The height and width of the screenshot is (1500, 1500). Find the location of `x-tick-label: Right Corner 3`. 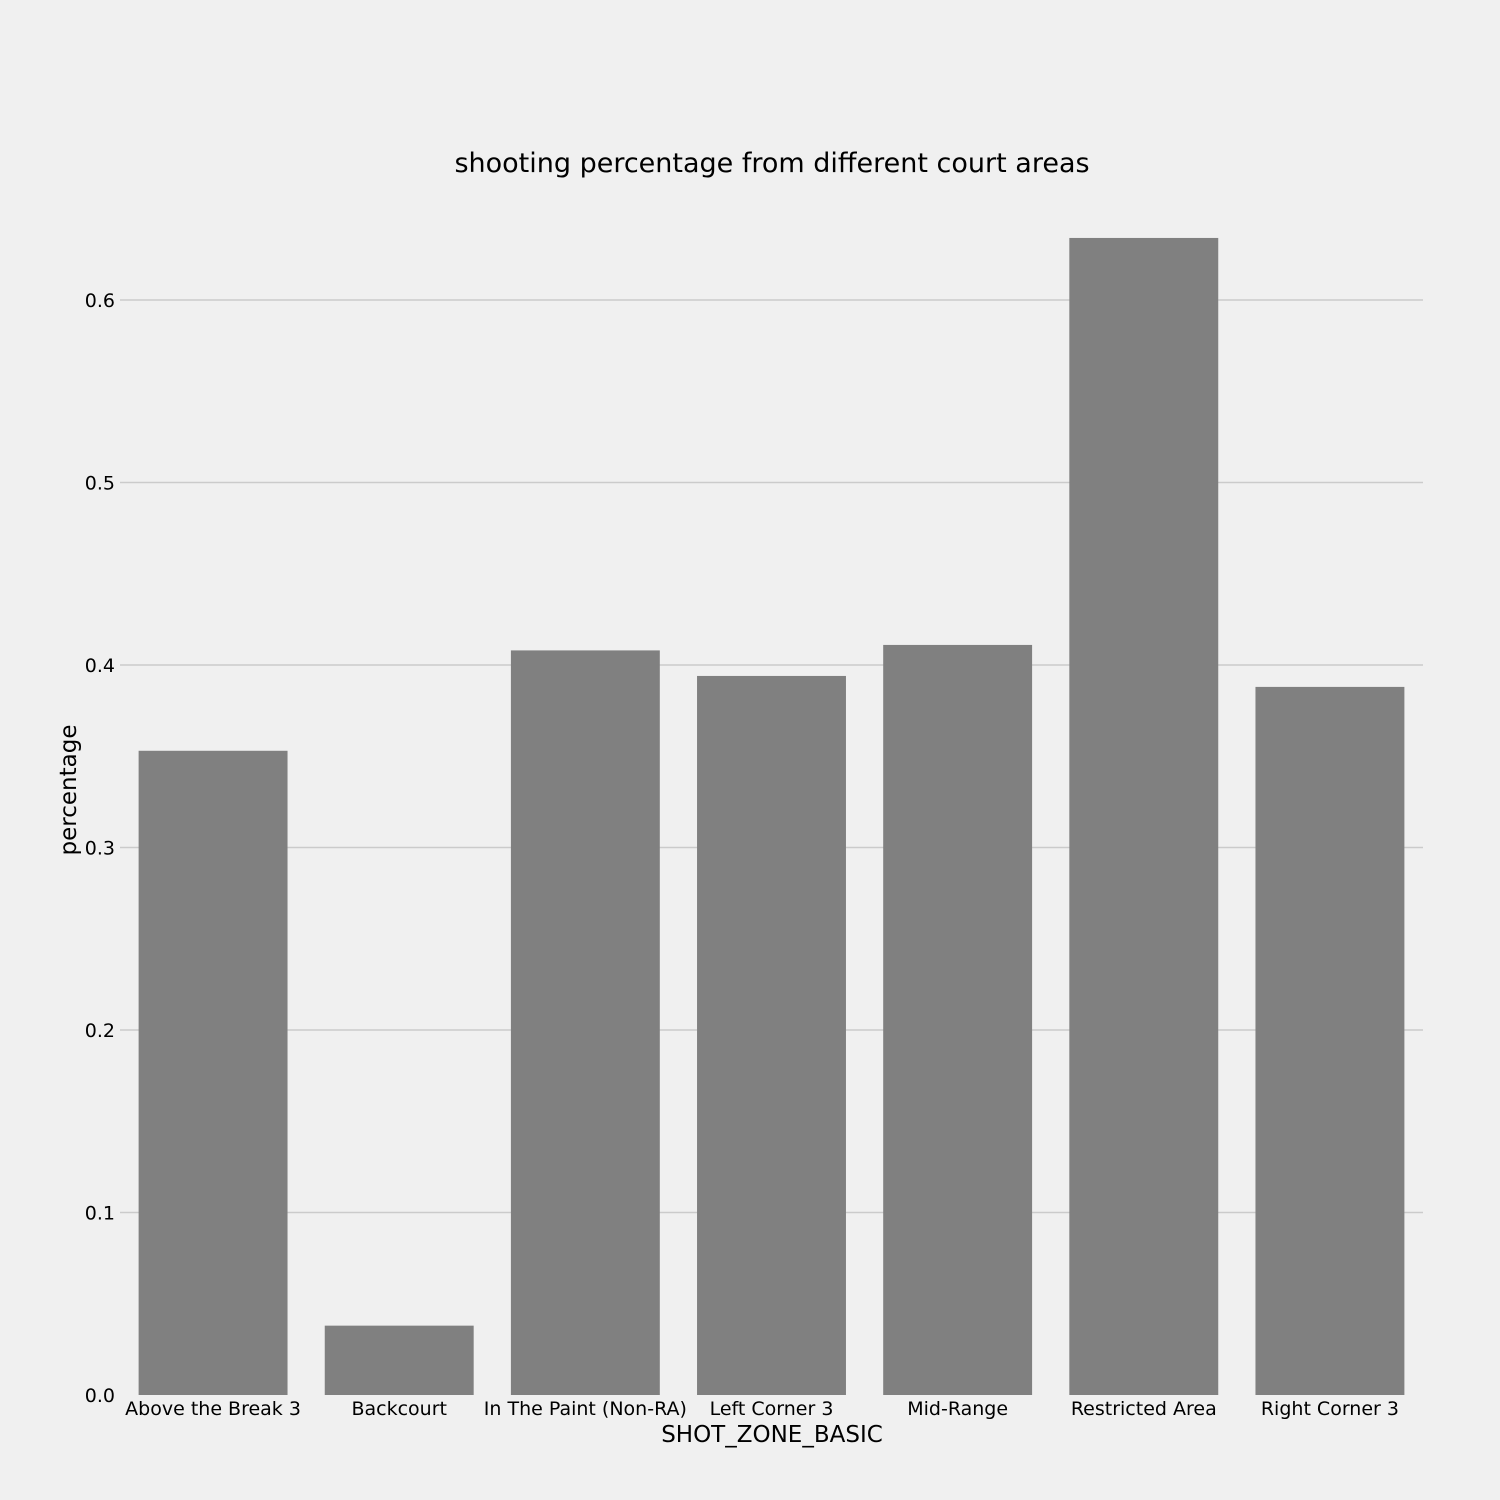

x-tick-label: Right Corner 3 is located at coordinates (1330, 1409).